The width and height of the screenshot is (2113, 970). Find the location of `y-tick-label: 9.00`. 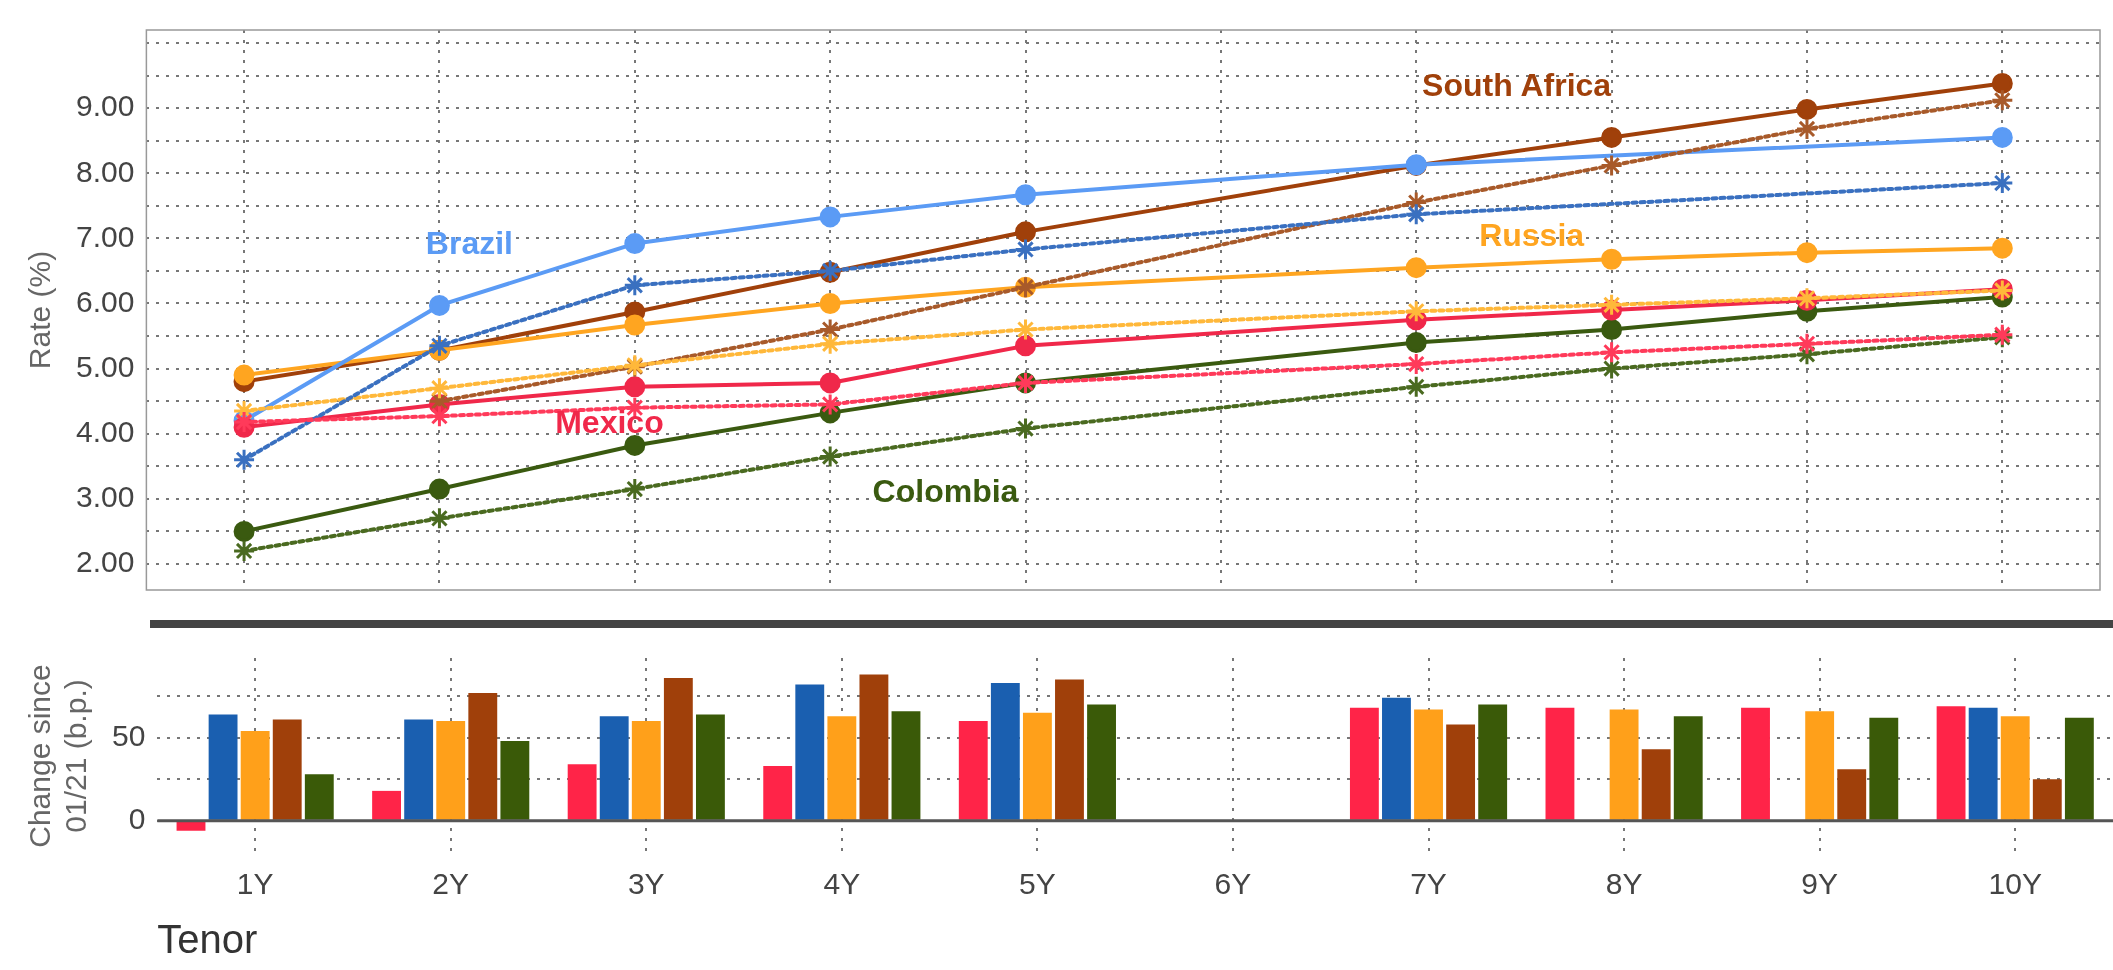

y-tick-label: 9.00 is located at coordinates (105, 106).